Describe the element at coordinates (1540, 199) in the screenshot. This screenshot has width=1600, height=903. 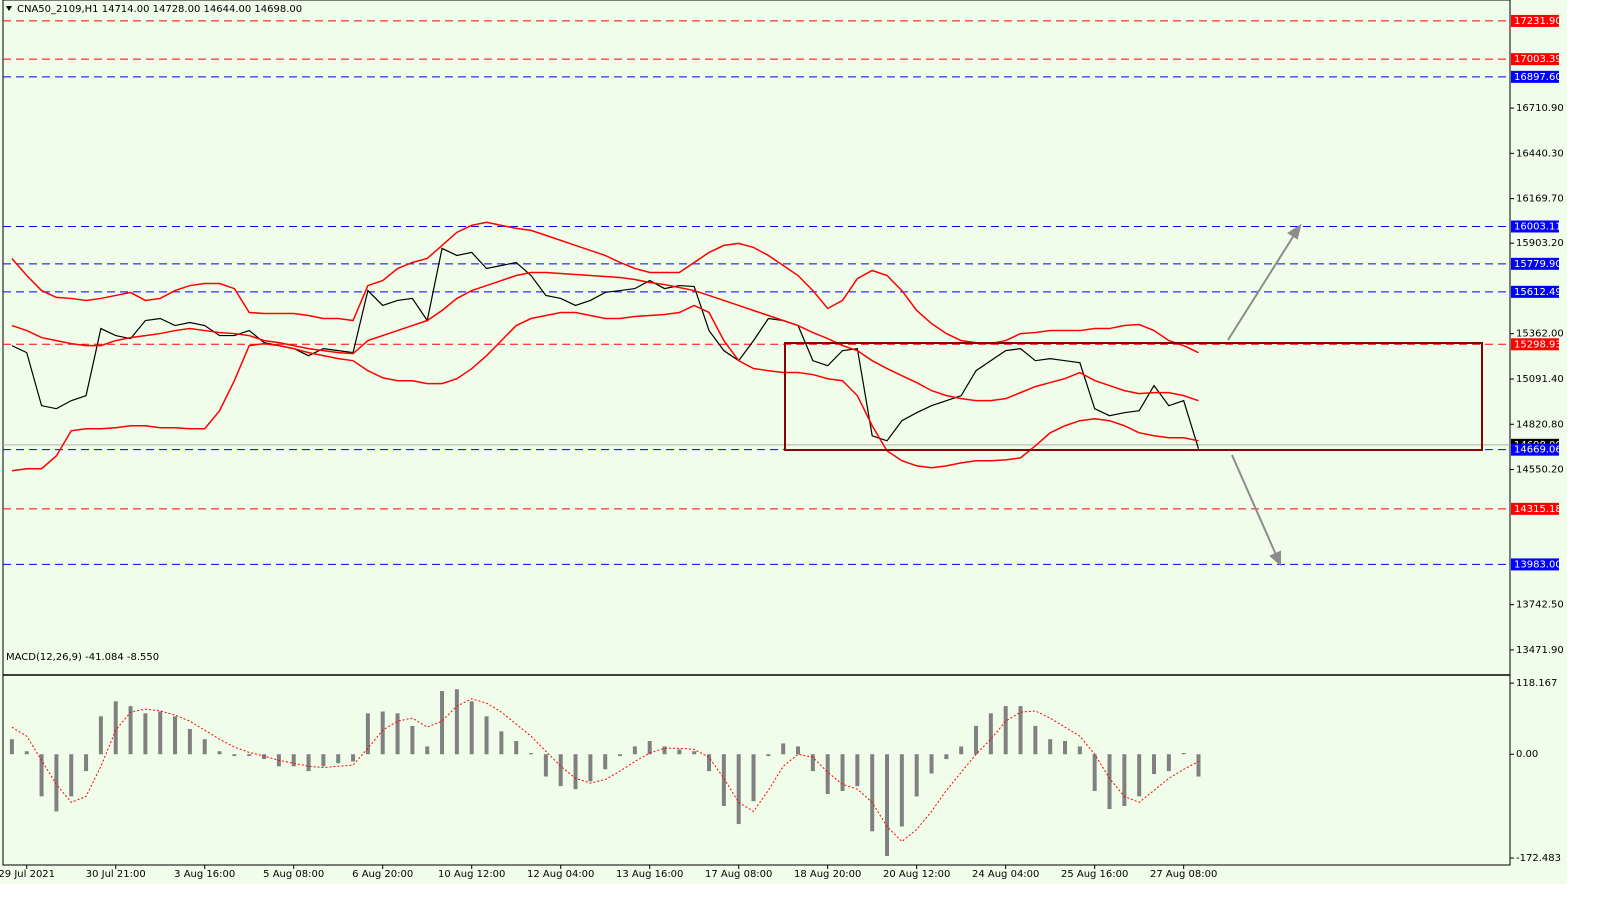
I see `y-tick-label: 16169.70` at that location.